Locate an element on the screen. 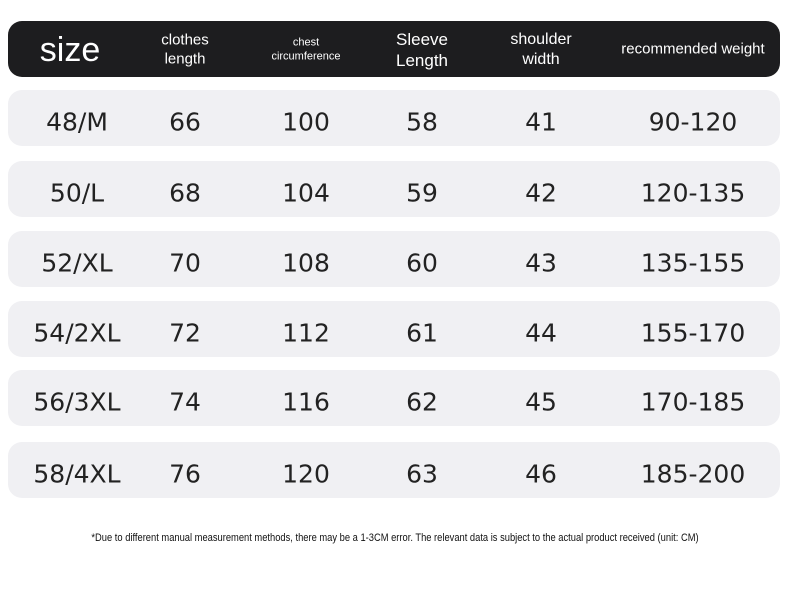 The height and width of the screenshot is (599, 790). table-cell: 116 is located at coordinates (306, 402).